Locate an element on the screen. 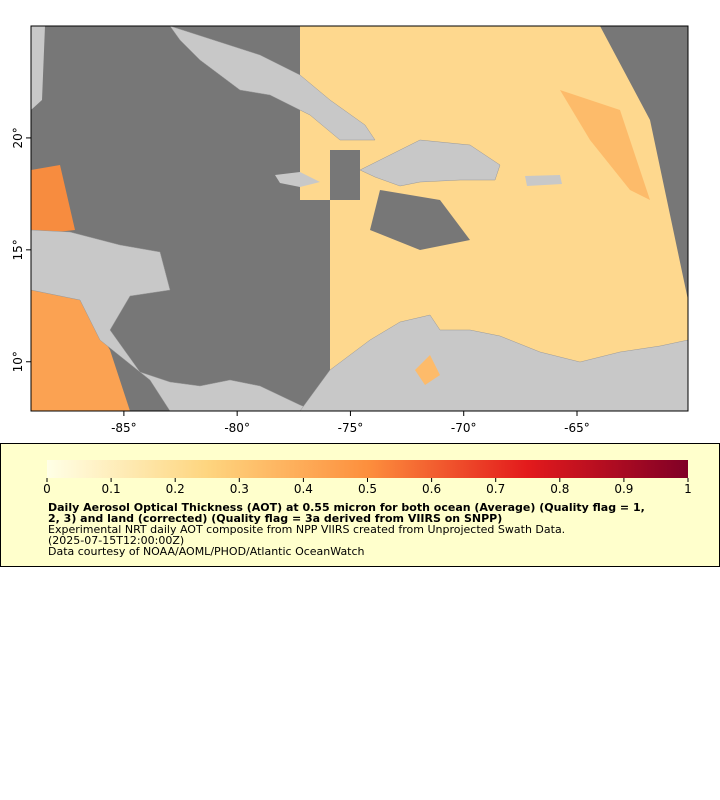 Image resolution: width=720 pixels, height=800 pixels. colorbar-tick-label: 1 is located at coordinates (688, 489).